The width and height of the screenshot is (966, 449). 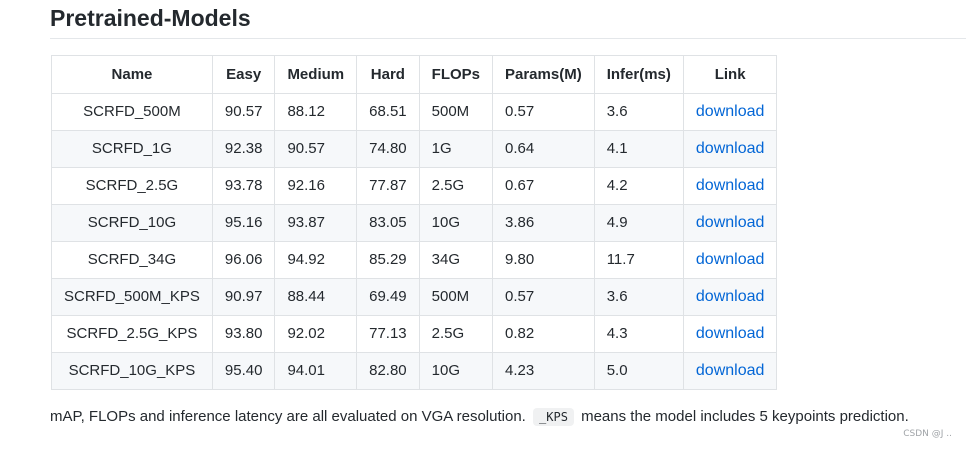 What do you see at coordinates (316, 297) in the screenshot?
I see `cell-medium: 88.44` at bounding box center [316, 297].